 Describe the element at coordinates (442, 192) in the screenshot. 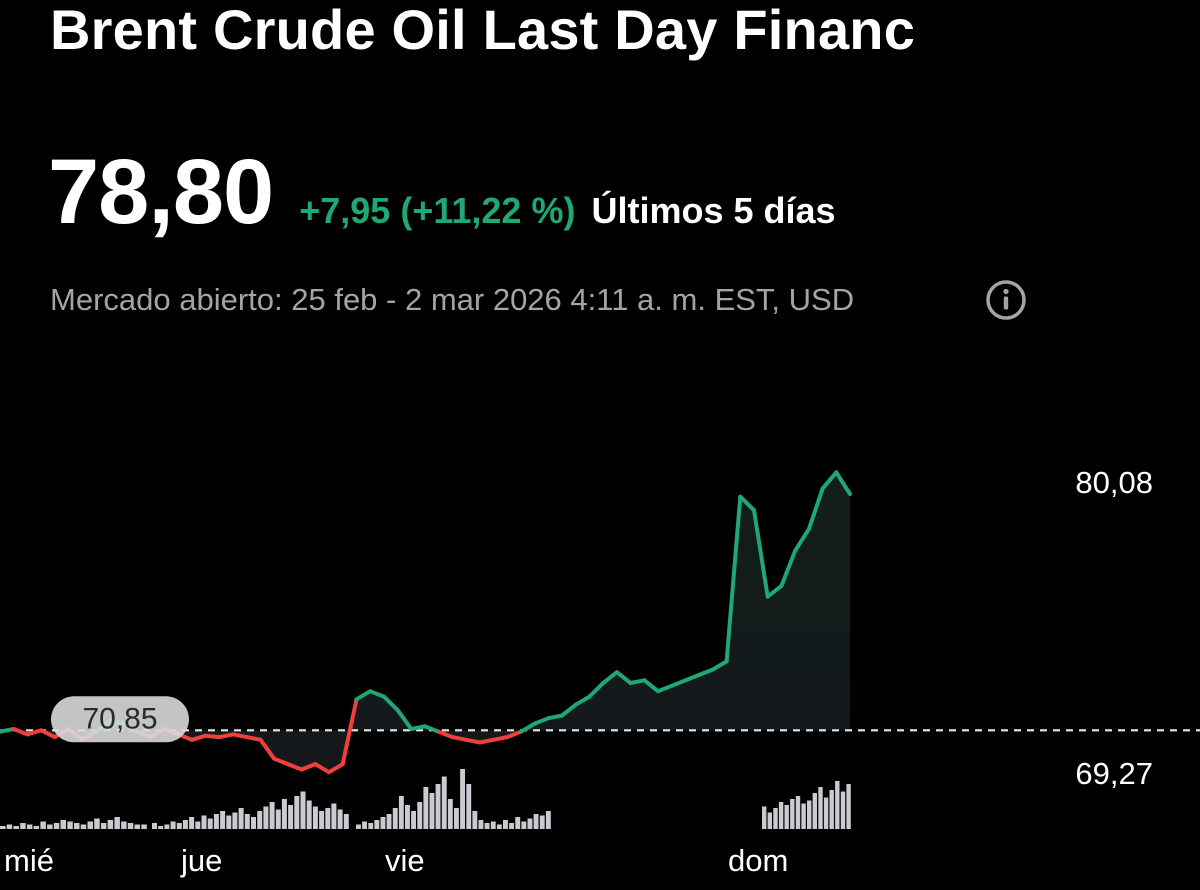

I see `price-row: 78,80 +7,95 (+11,22 %) Últimos 5 días` at that location.